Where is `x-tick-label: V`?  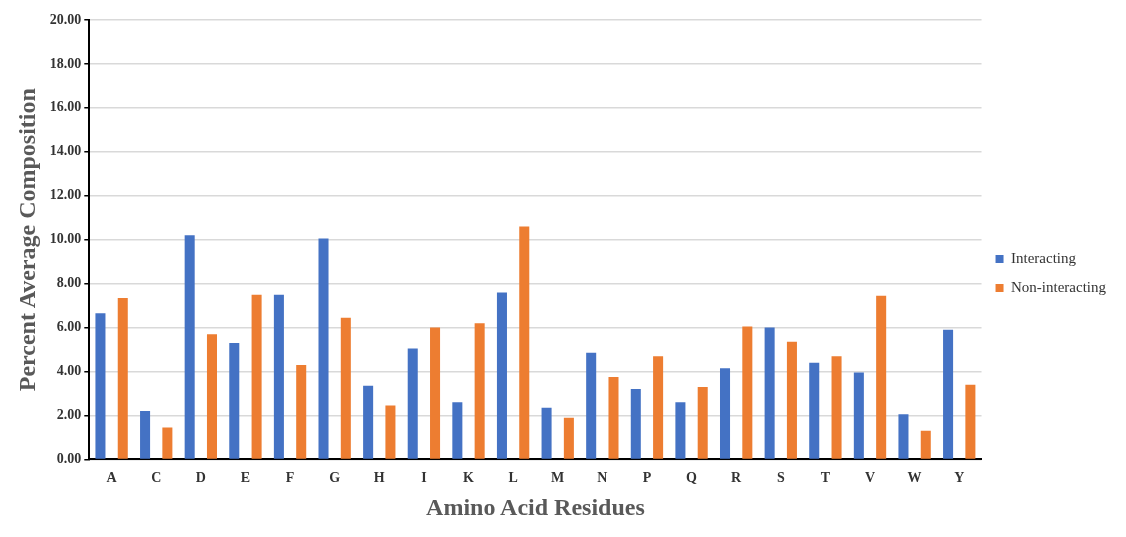 x-tick-label: V is located at coordinates (870, 478).